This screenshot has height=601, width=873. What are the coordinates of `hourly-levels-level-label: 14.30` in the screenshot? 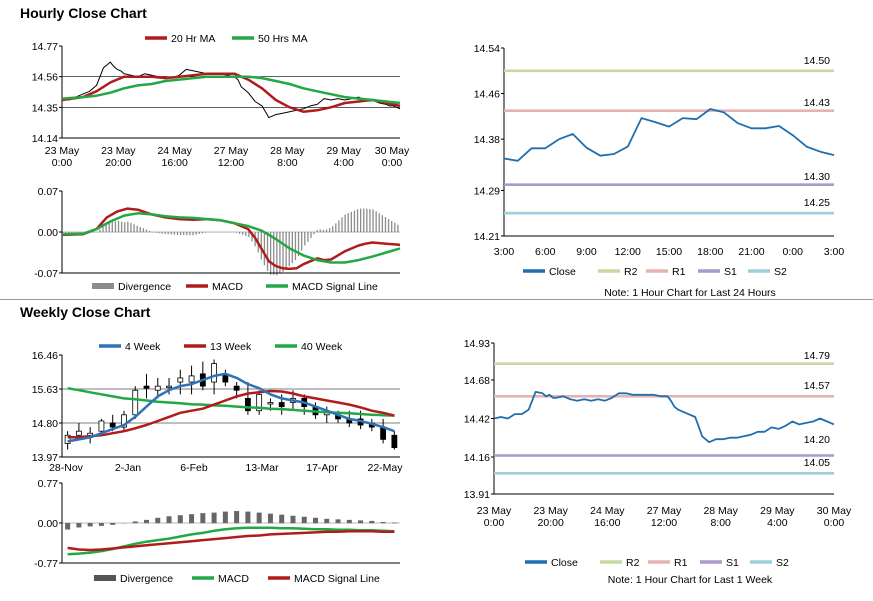 It's located at (817, 177).